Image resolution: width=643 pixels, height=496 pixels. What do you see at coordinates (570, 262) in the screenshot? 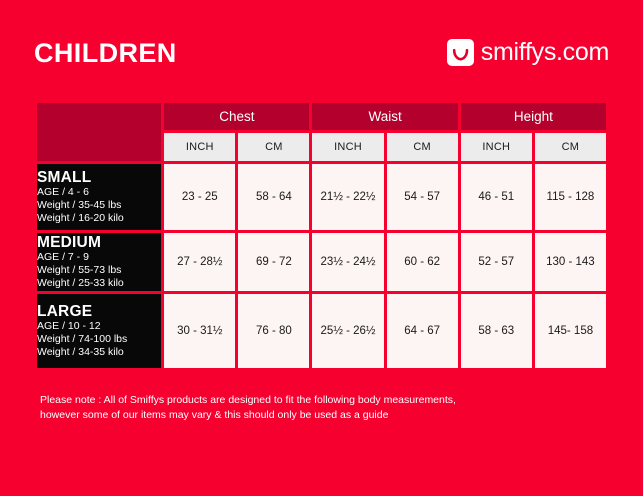
I see `value-height-cm: 130 - 143` at bounding box center [570, 262].